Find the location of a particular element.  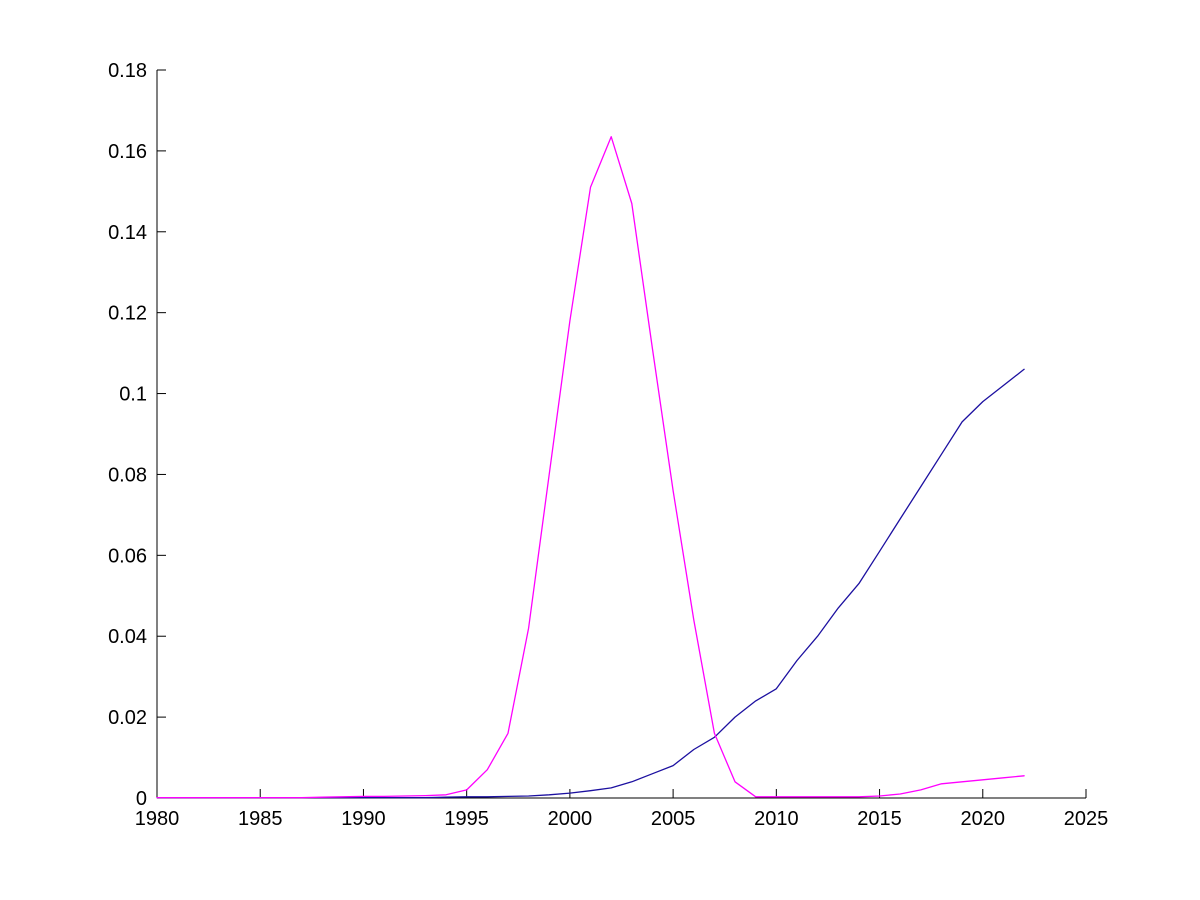

y-tick-label: 0.1 is located at coordinates (133, 395).